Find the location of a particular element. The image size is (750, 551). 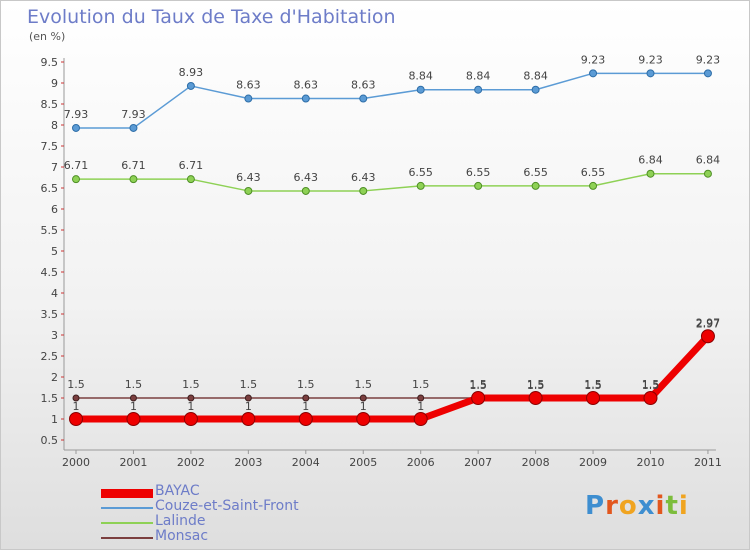

proxiti-logo: Proxiti is located at coordinates (637, 506).